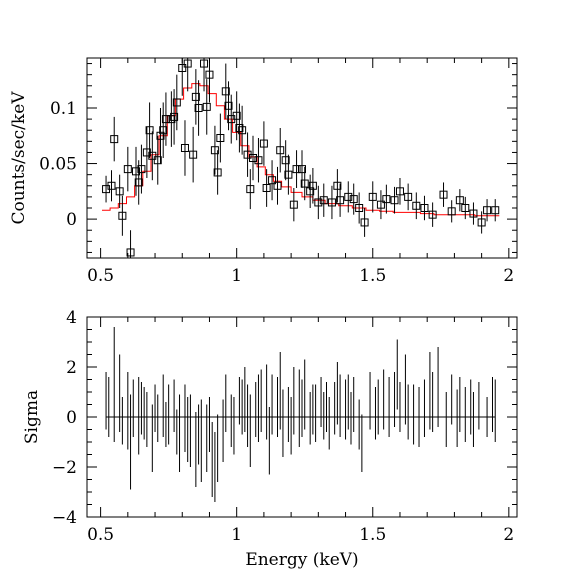 The image size is (574, 574). I want to click on residuals-y-tick-label: 2, so click(71, 368).